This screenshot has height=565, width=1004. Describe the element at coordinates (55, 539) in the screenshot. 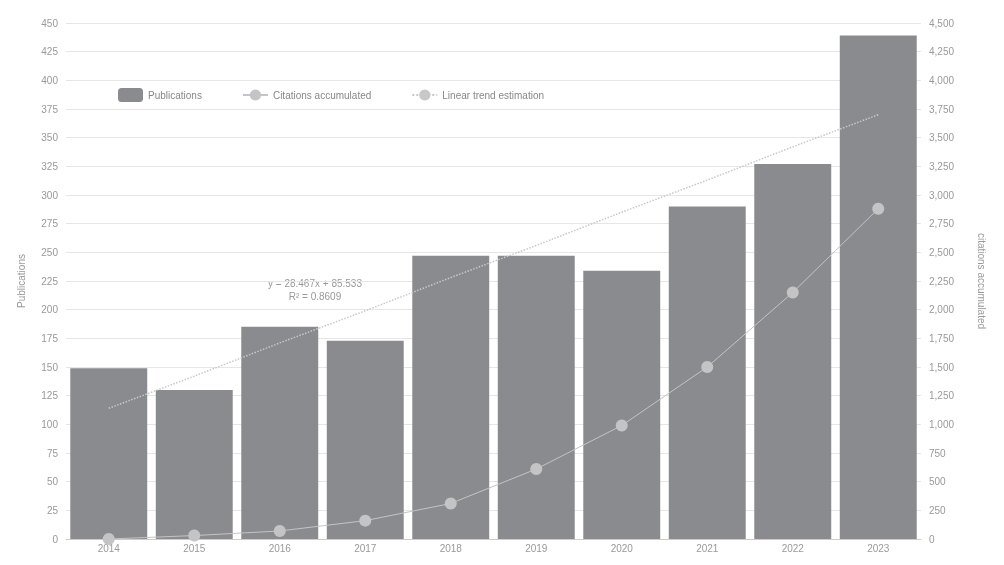

I see `y-tick-label: 0` at that location.